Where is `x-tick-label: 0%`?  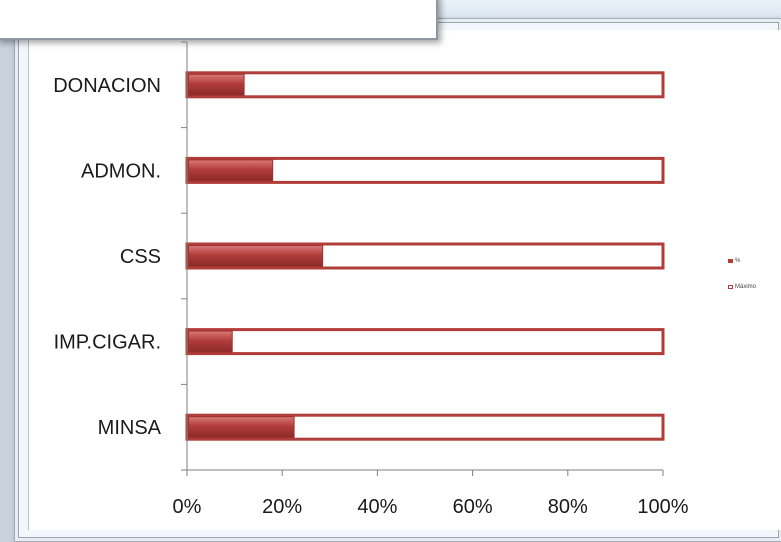
x-tick-label: 0% is located at coordinates (187, 507).